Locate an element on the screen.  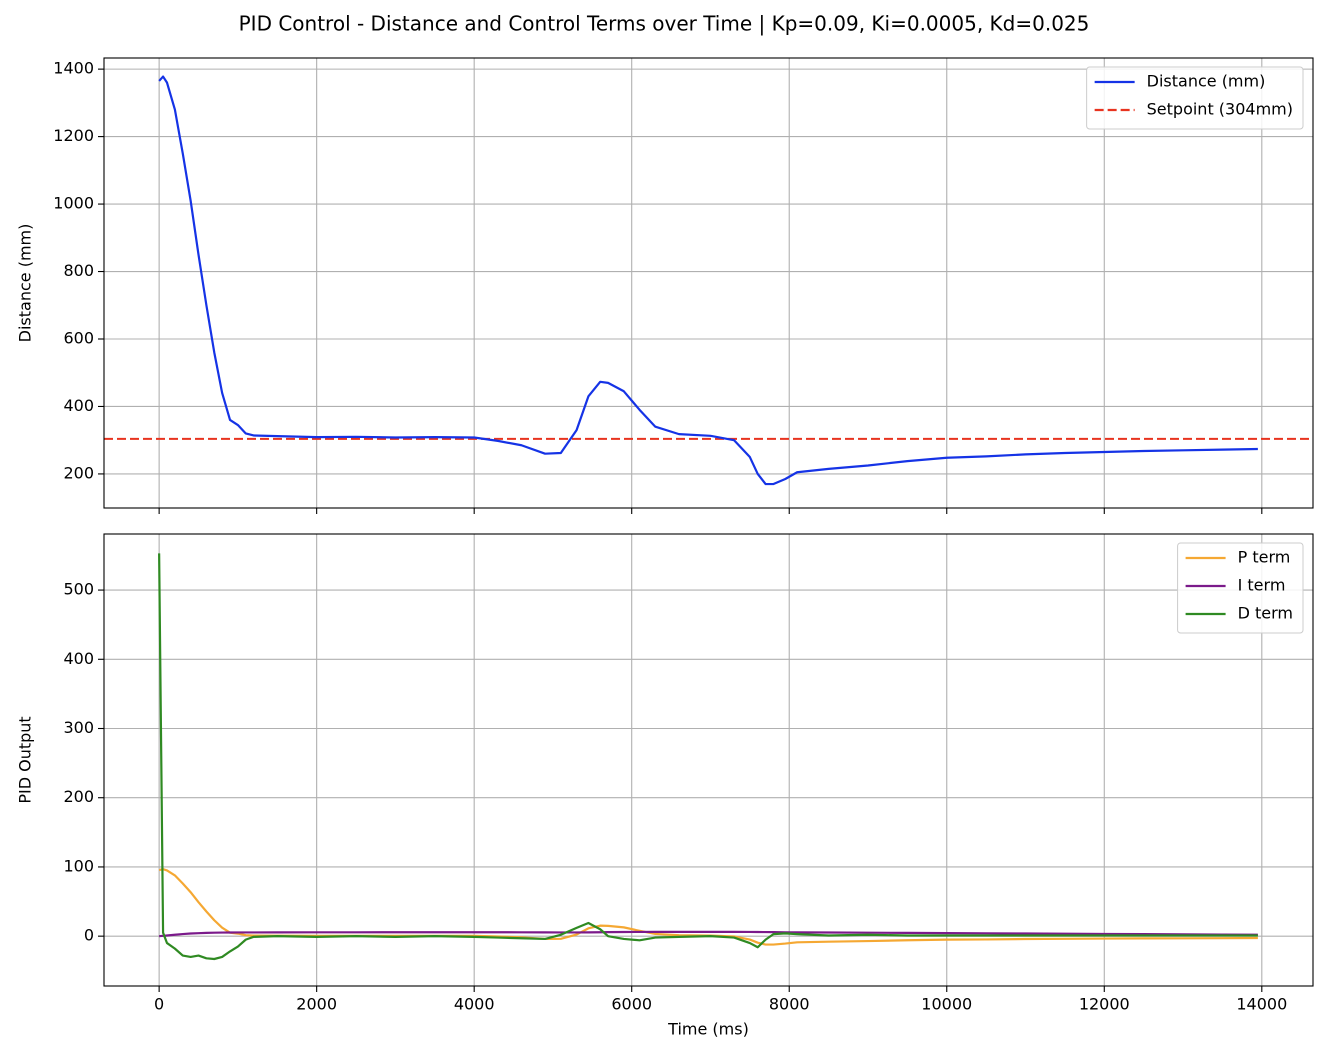
x-tick-label: 8000 is located at coordinates (789, 1004).